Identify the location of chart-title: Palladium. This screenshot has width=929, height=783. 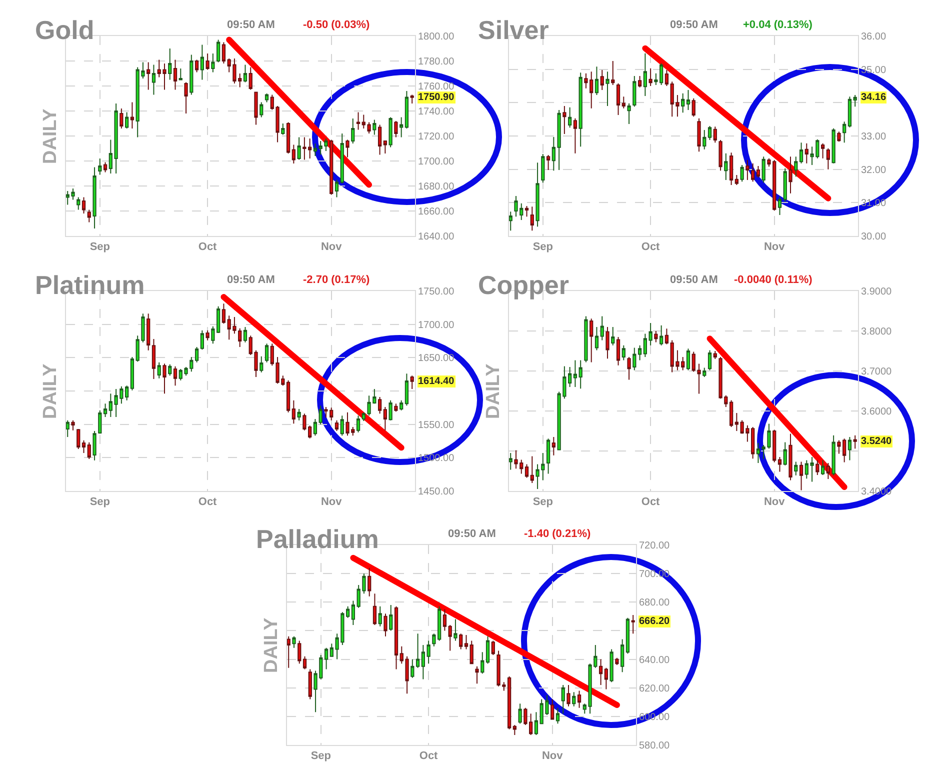
(317, 539).